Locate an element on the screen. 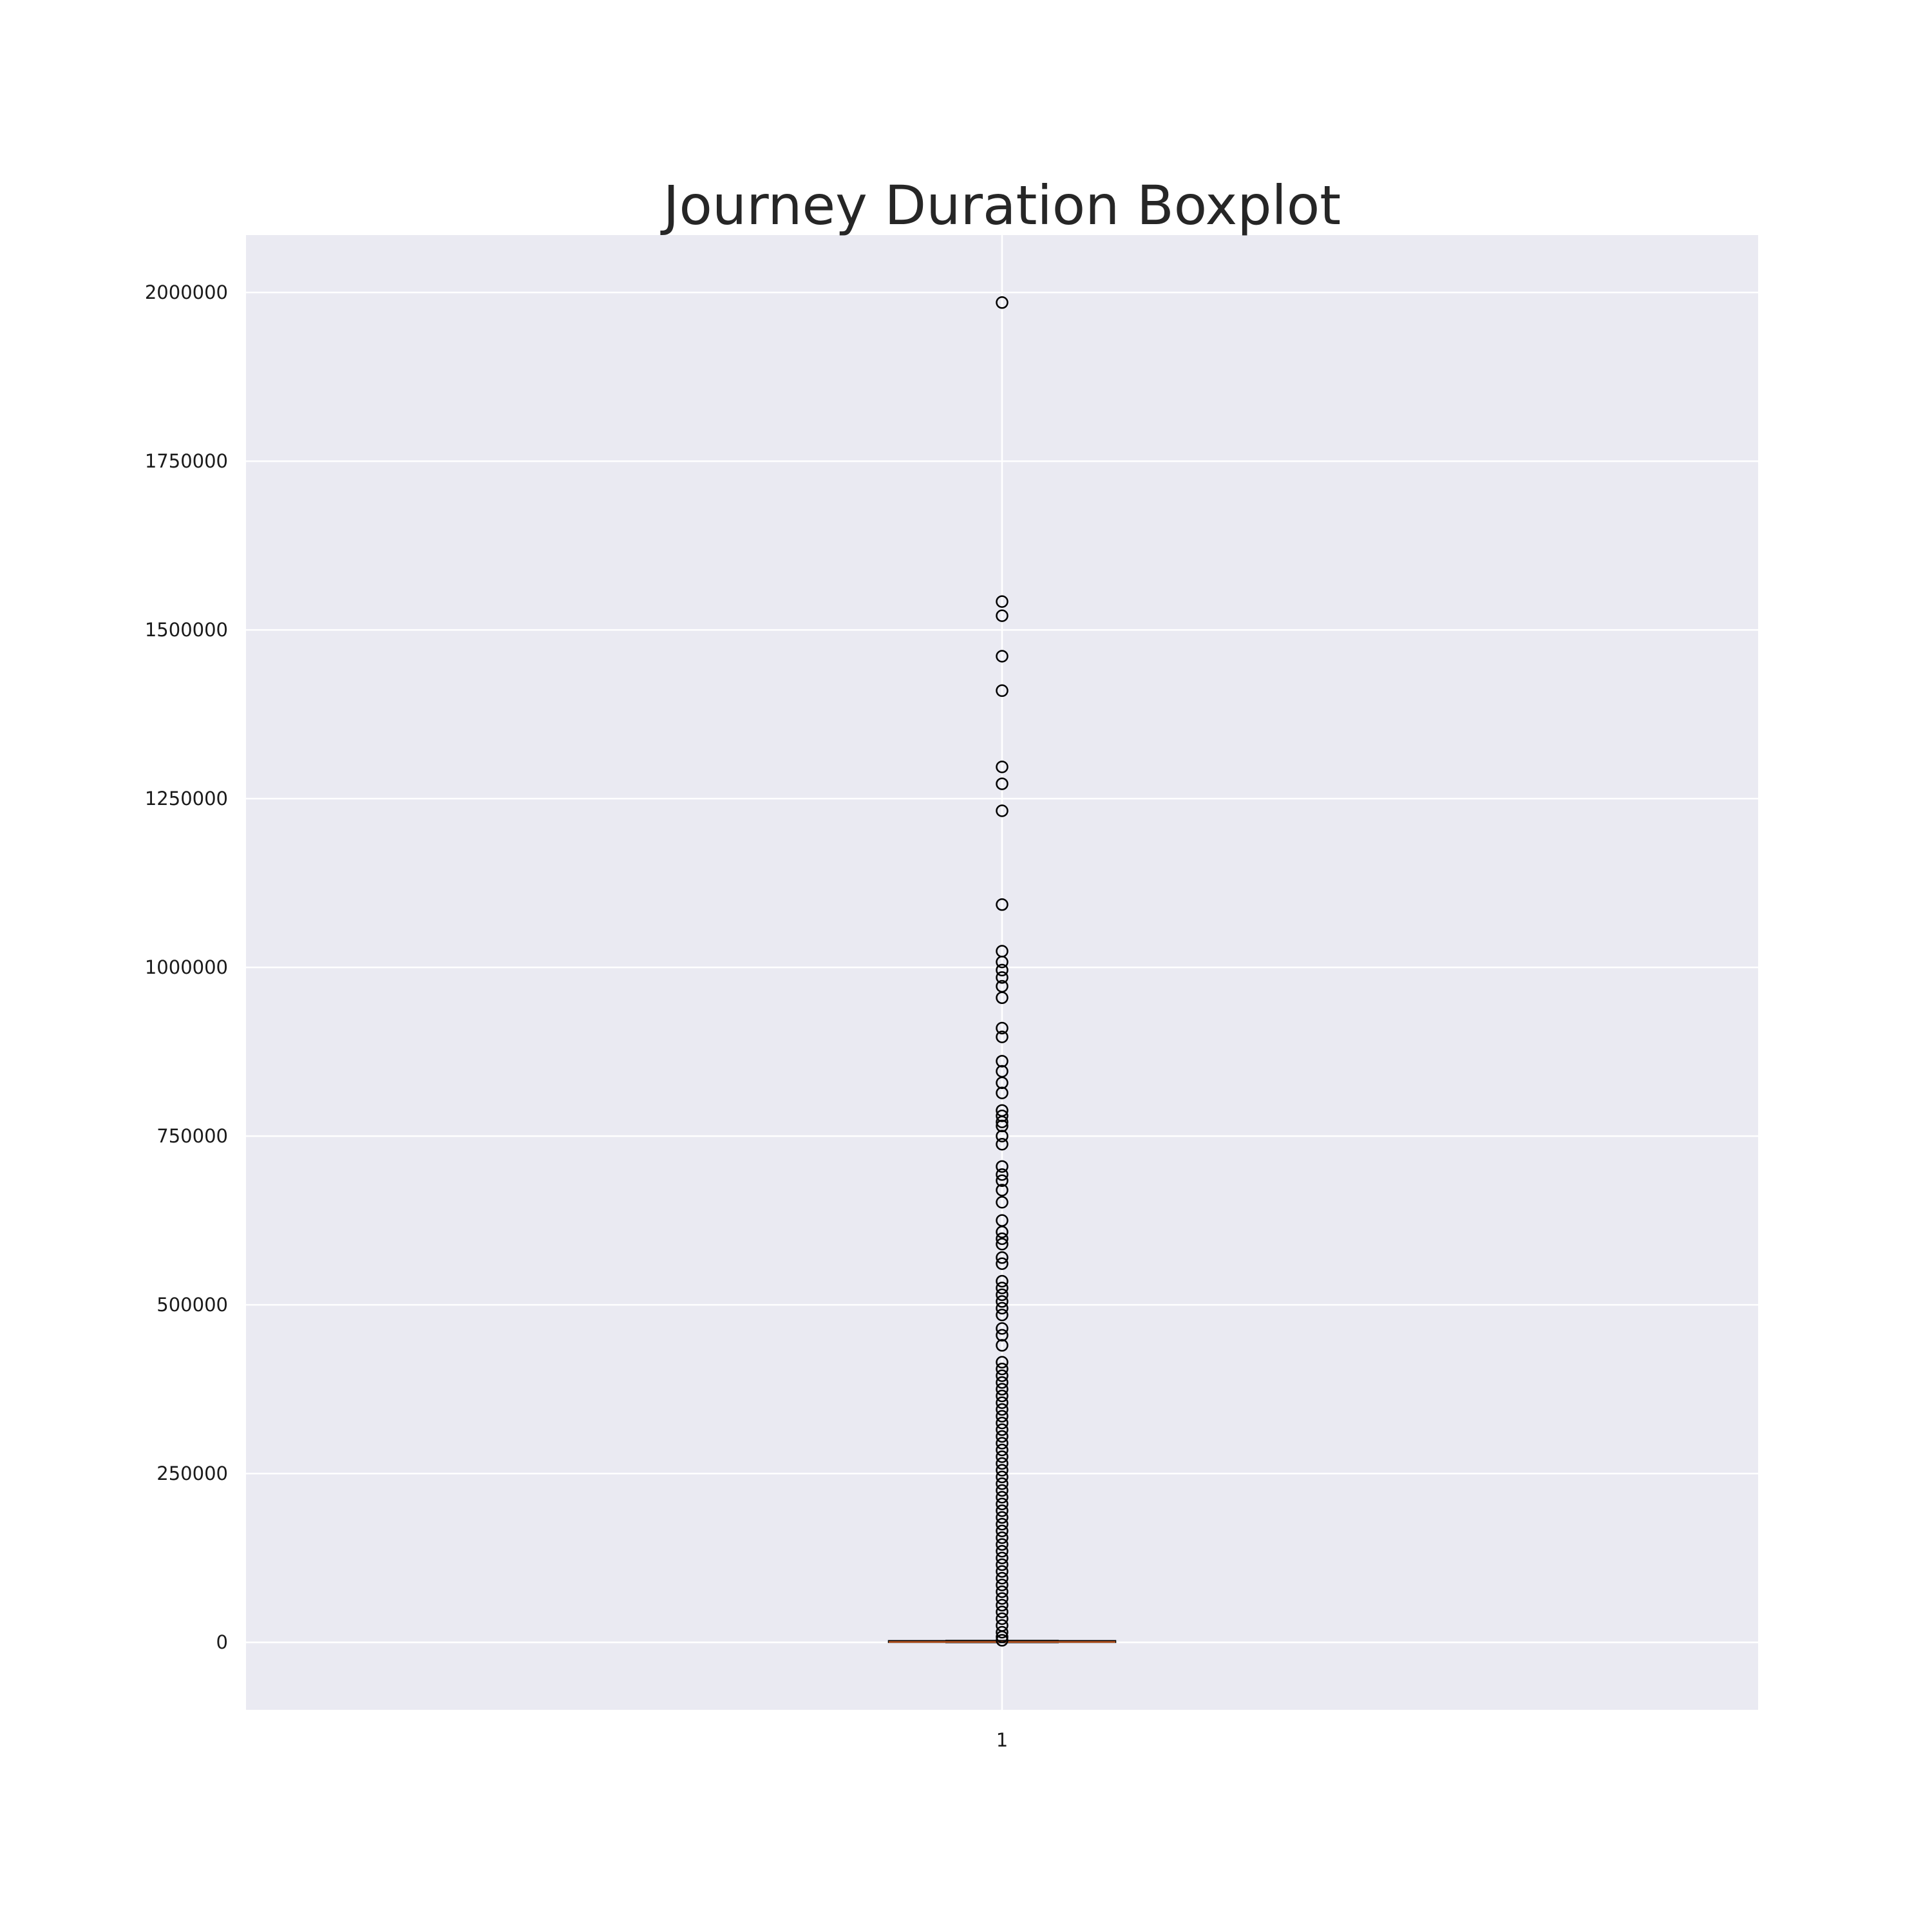  y-tick-label: 1250000 is located at coordinates (186, 799).